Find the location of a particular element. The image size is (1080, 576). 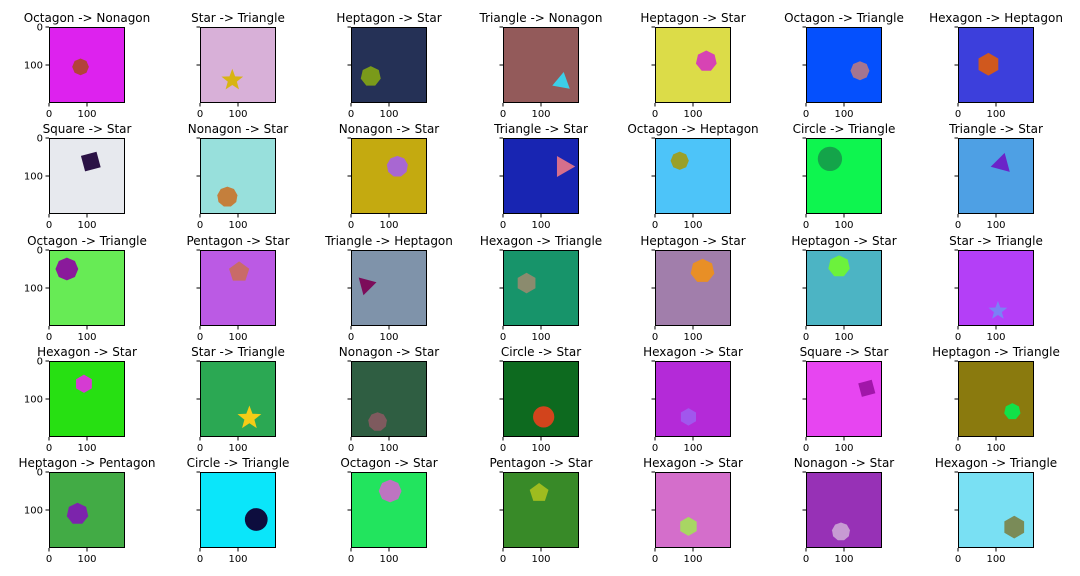

subplot-panel: Circle -> Triangle 0 100 is located at coordinates (844, 176).